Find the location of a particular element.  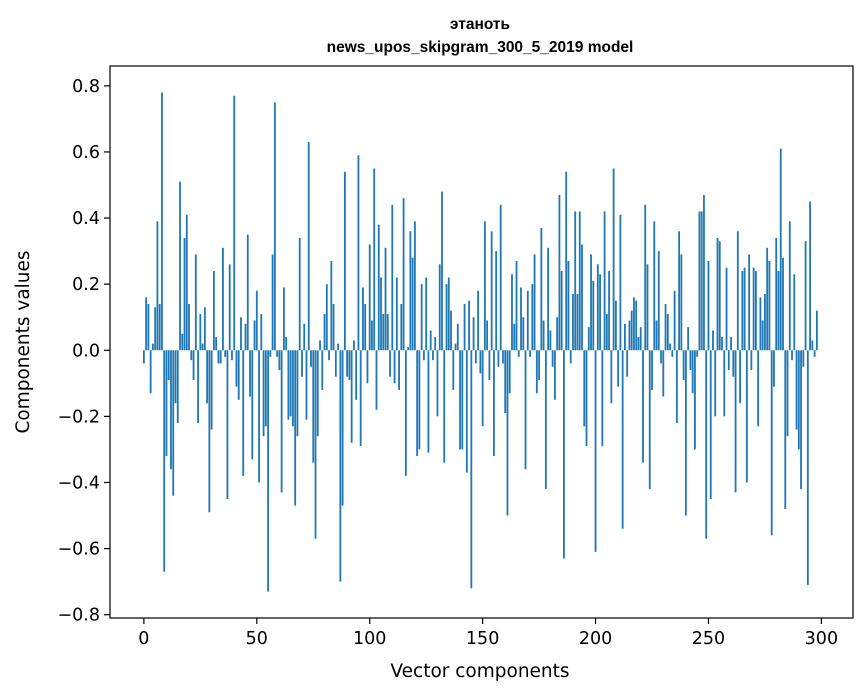

y-tick-label: −0.6 is located at coordinates (79, 550).